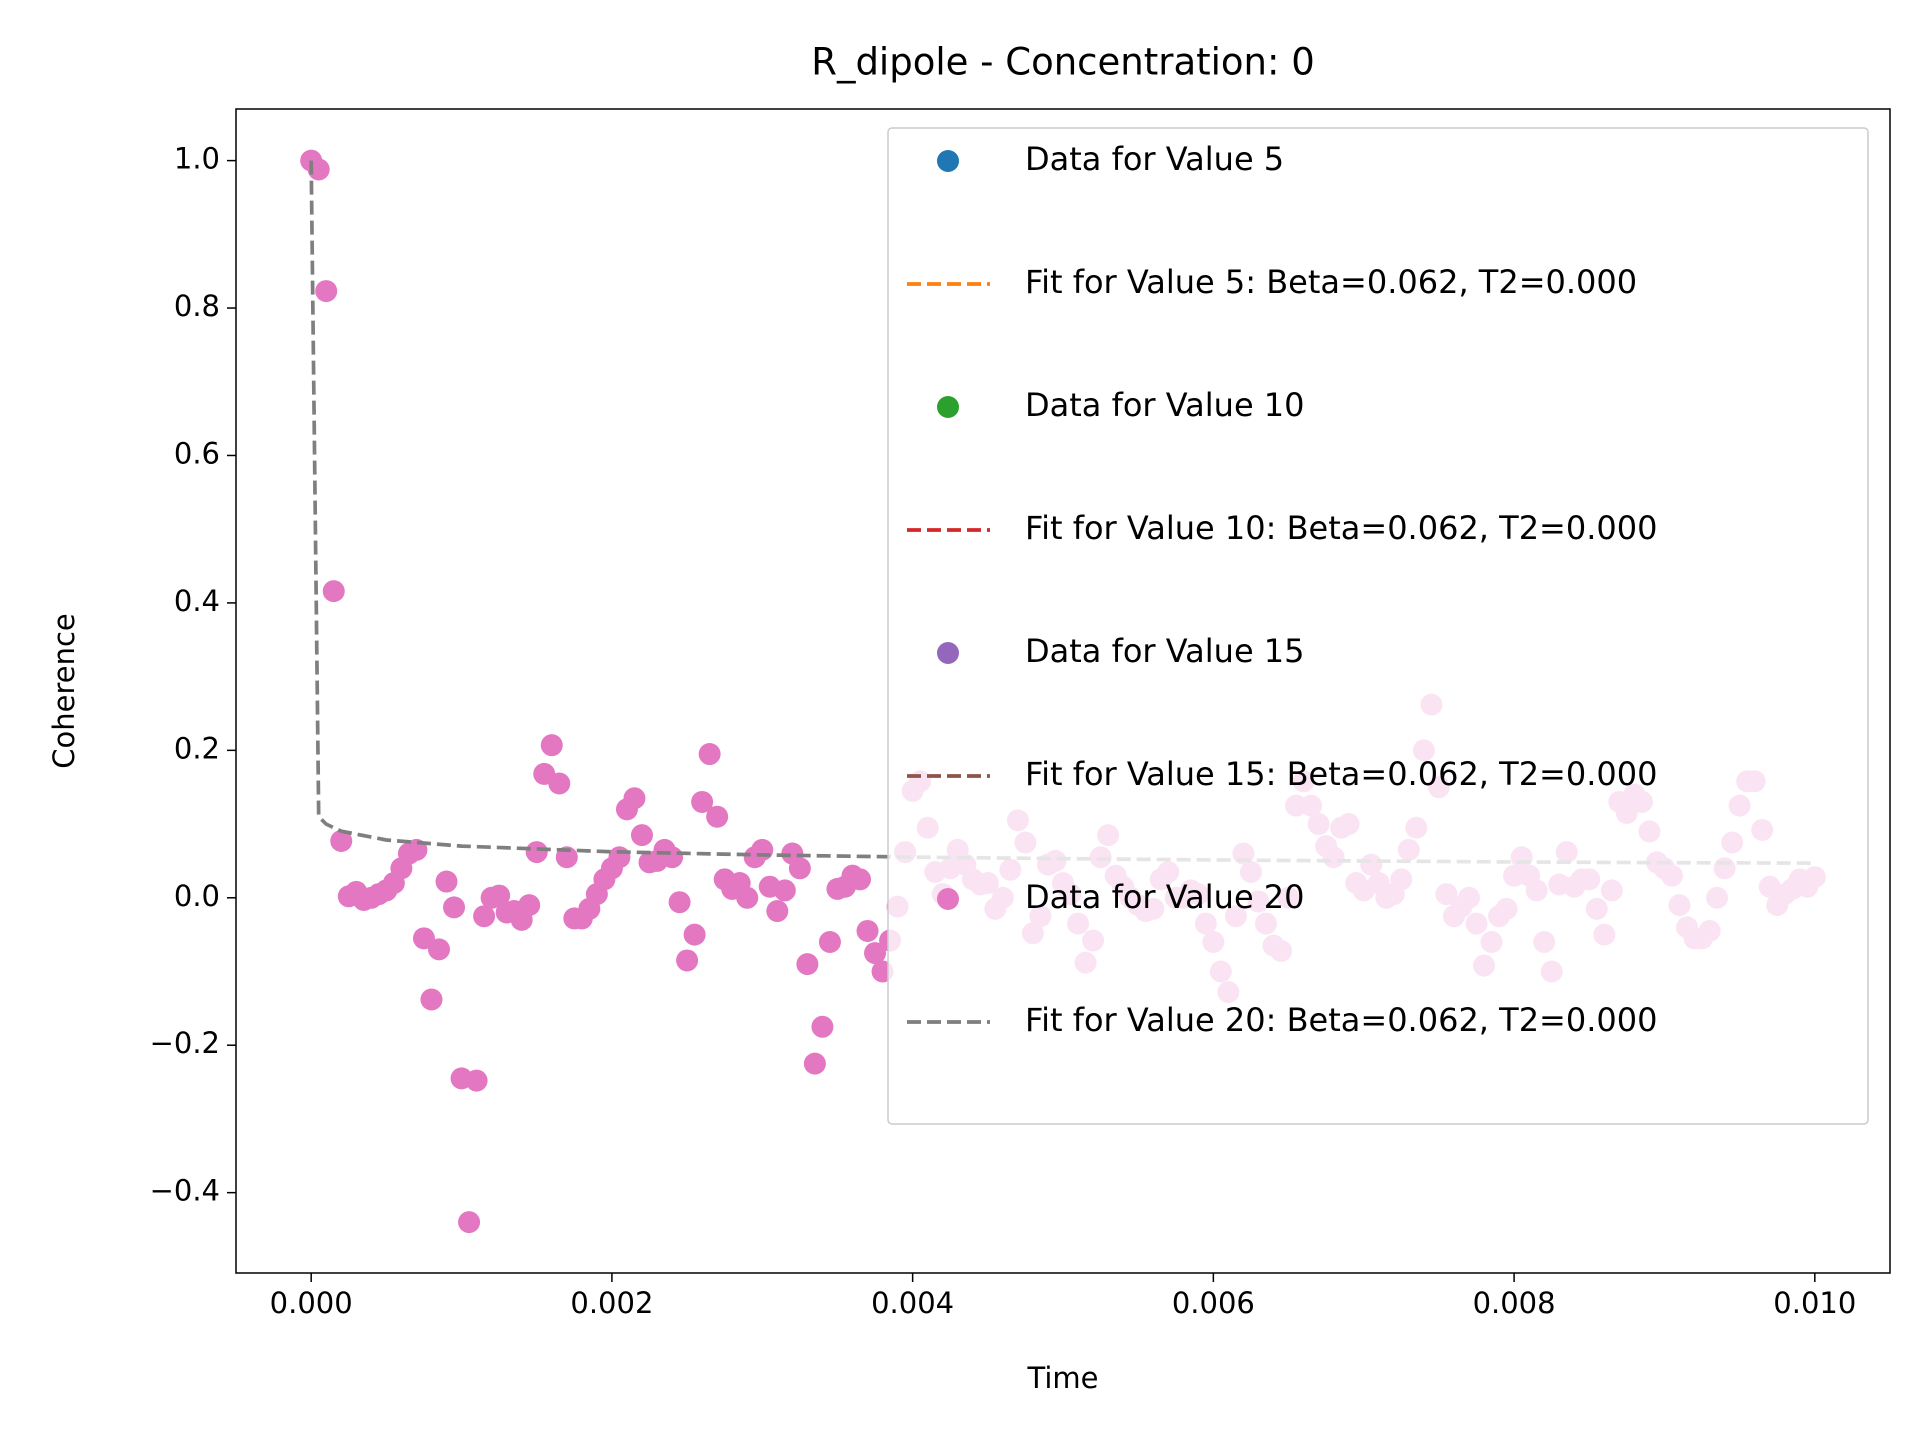 This screenshot has height=1440, width=1920. Describe the element at coordinates (1213, 1303) in the screenshot. I see `x-tick-label: 0.006` at that location.